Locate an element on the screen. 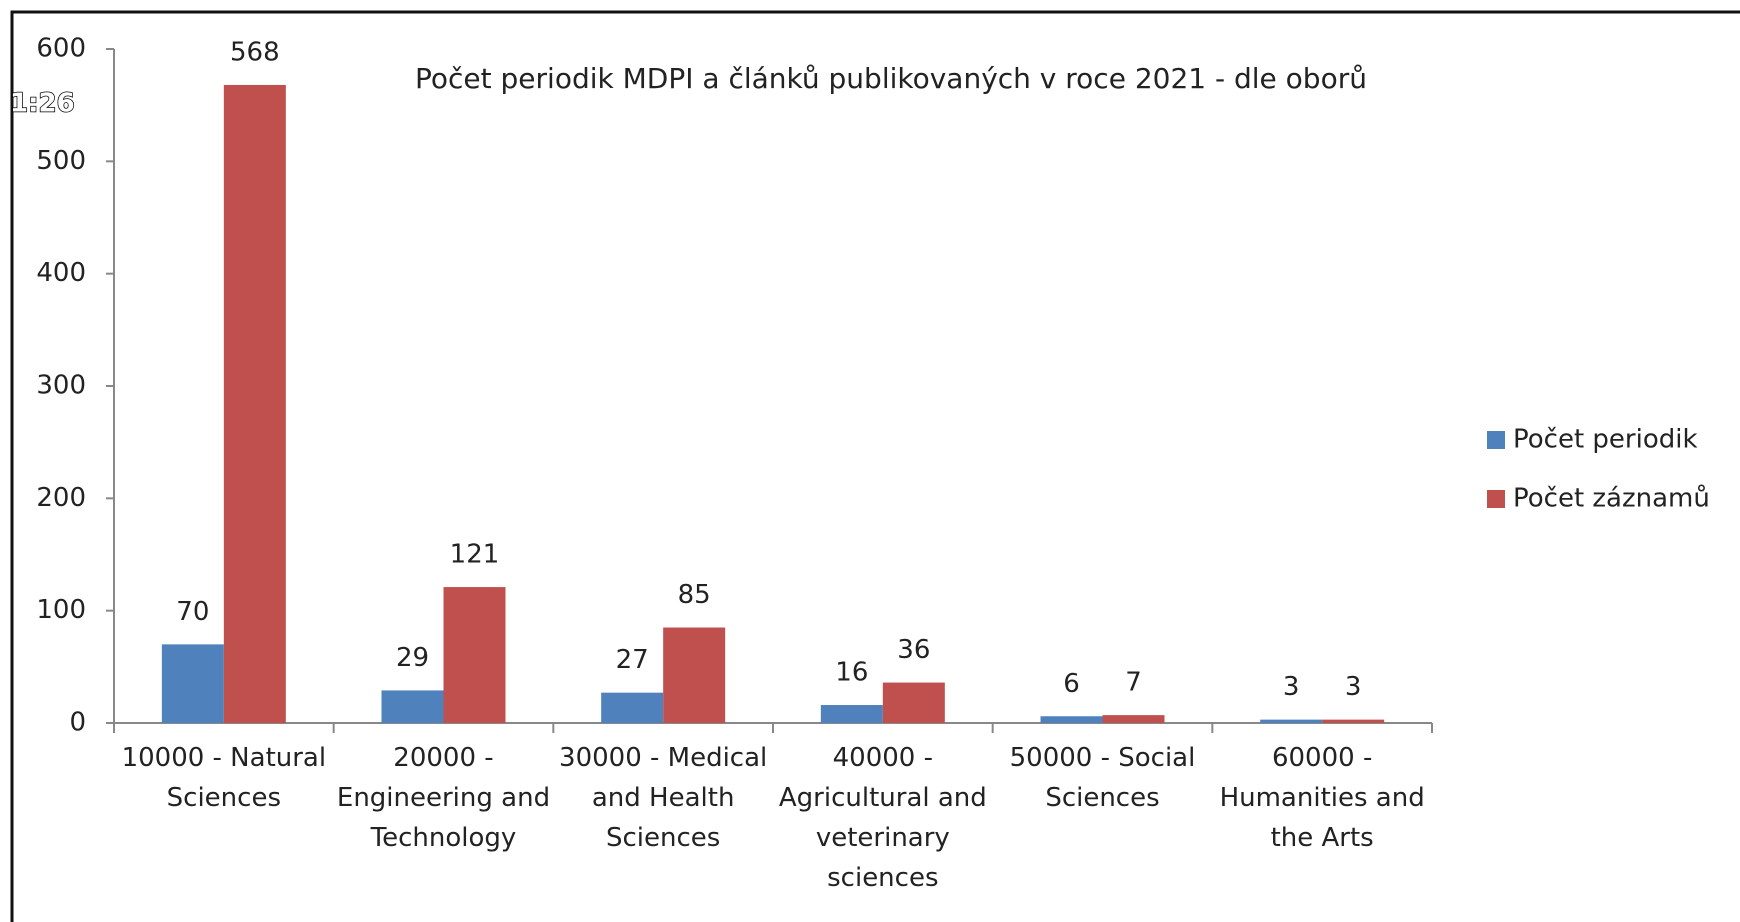 This screenshot has width=1740, height=922. y-tick-label: 300 is located at coordinates (61, 386).